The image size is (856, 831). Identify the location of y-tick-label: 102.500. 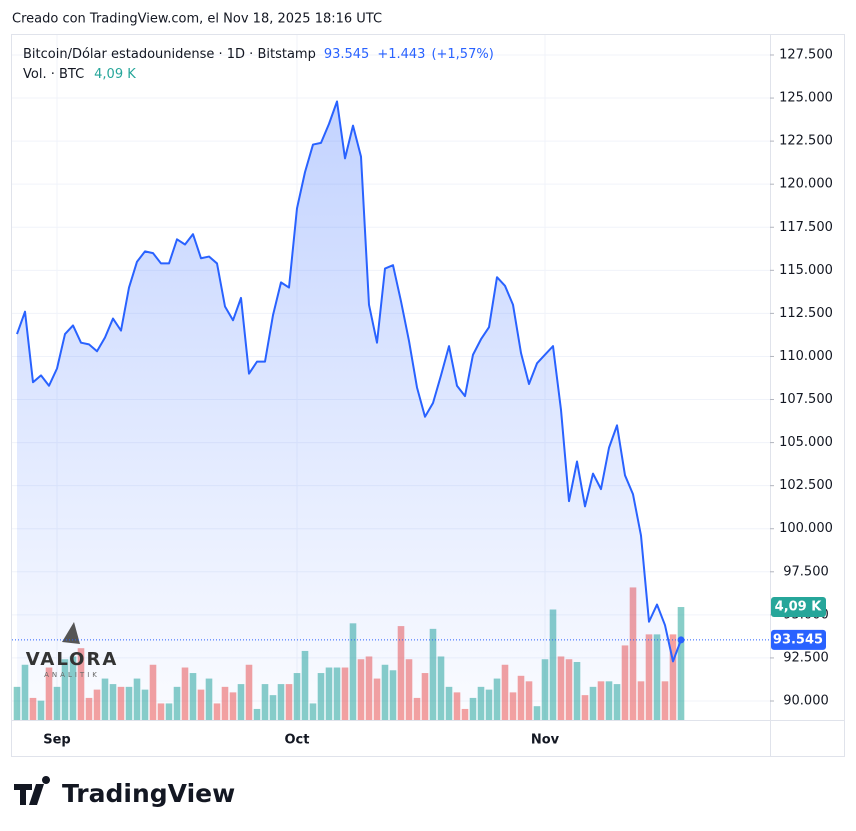
(806, 485).